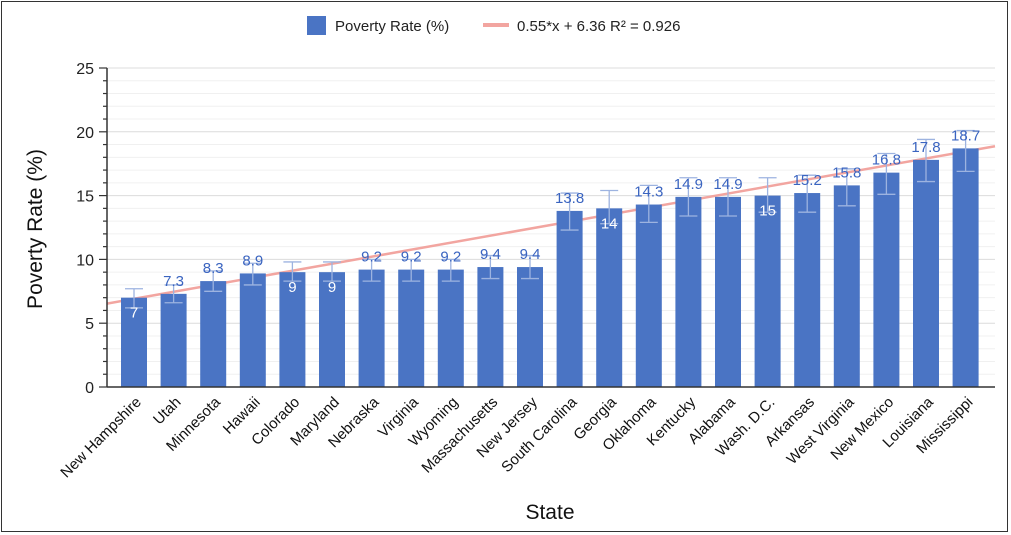 The width and height of the screenshot is (1011, 535). I want to click on data-label: 14, so click(609, 223).